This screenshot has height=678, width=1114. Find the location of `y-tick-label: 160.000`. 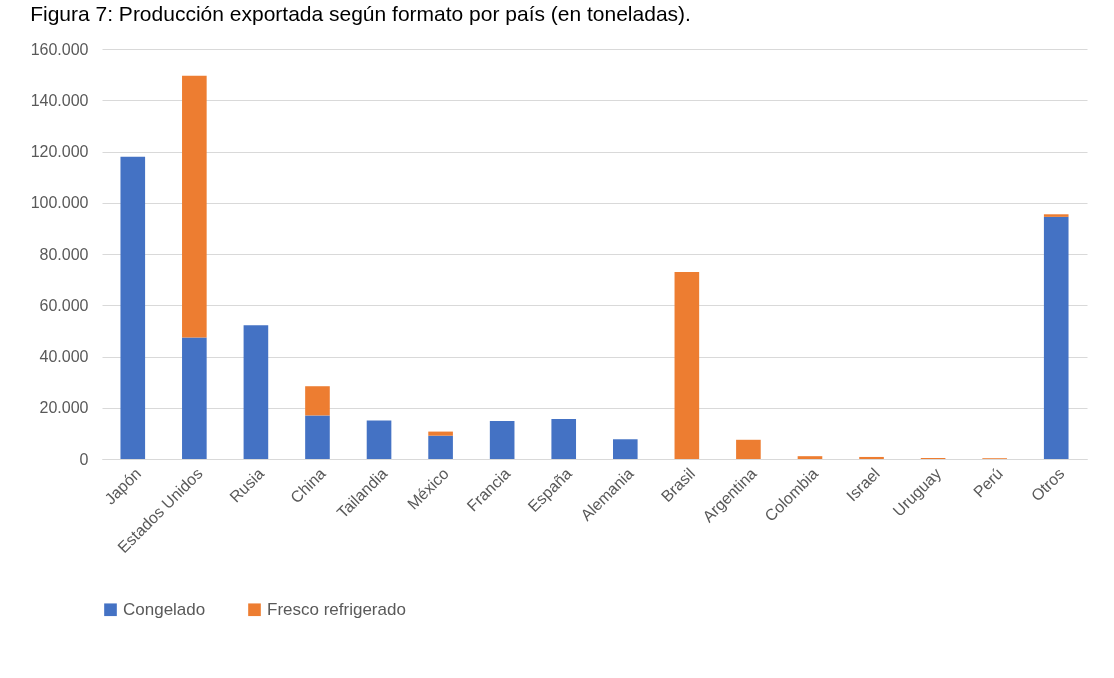

y-tick-label: 160.000 is located at coordinates (59, 49).